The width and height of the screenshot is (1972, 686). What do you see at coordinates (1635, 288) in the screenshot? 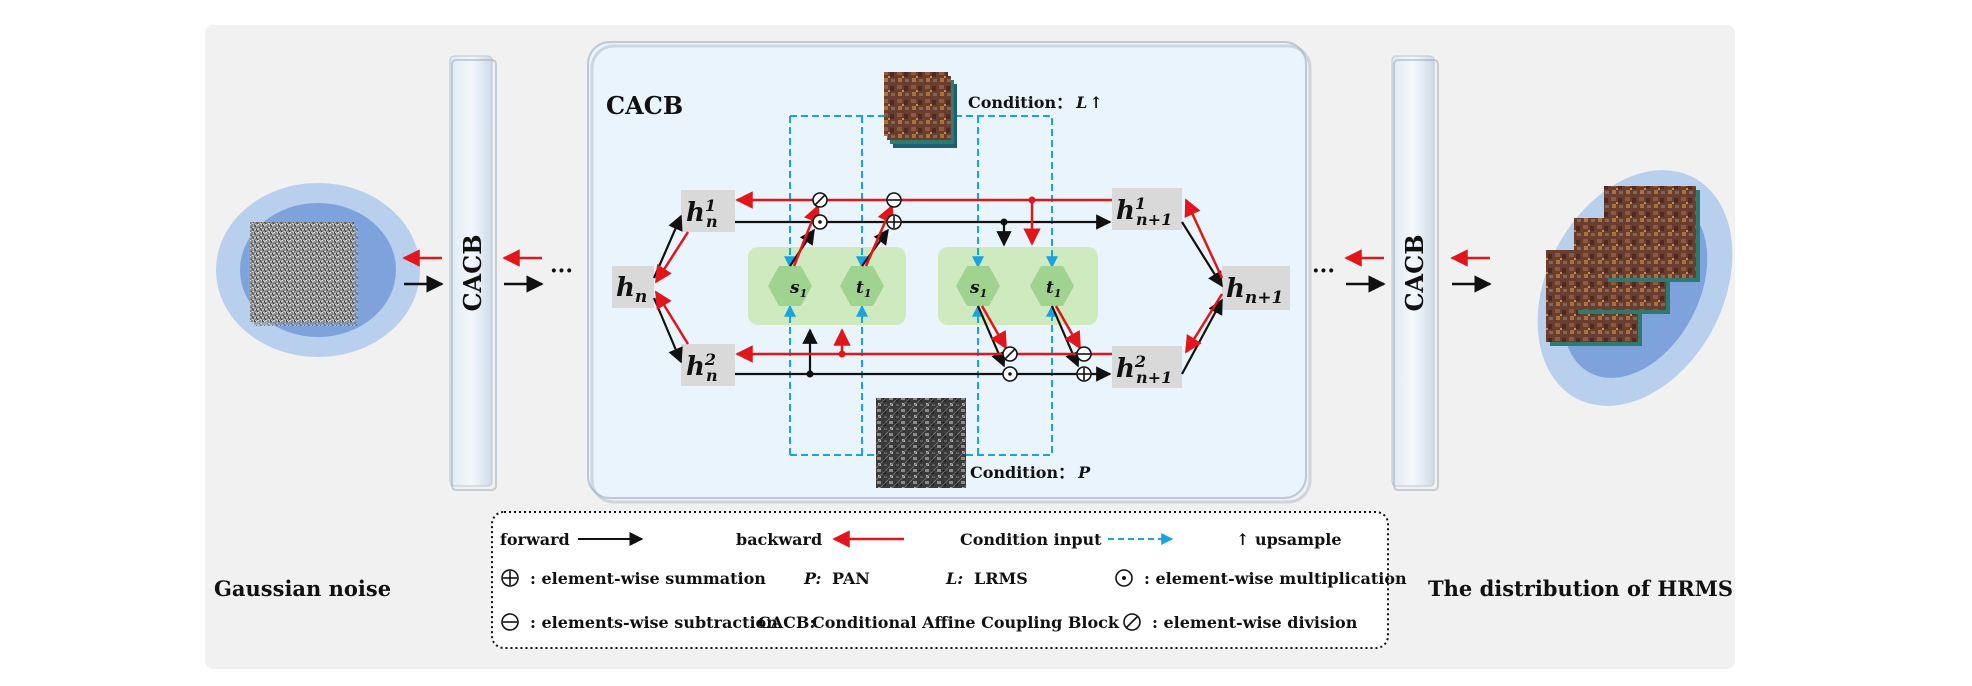
I see `hrms-distribution-image` at bounding box center [1635, 288].